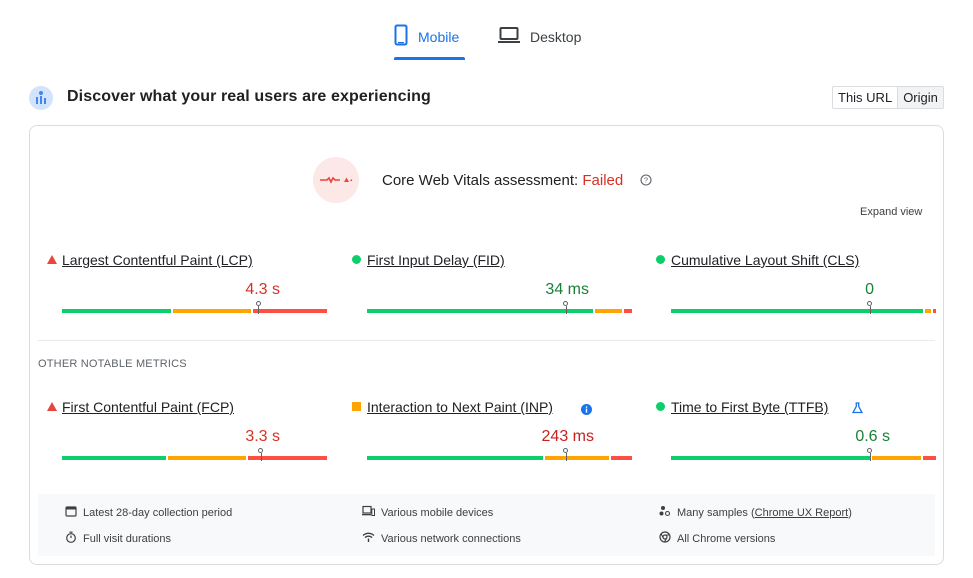 The width and height of the screenshot is (973, 578). Describe the element at coordinates (586, 411) in the screenshot. I see `info-icon` at that location.